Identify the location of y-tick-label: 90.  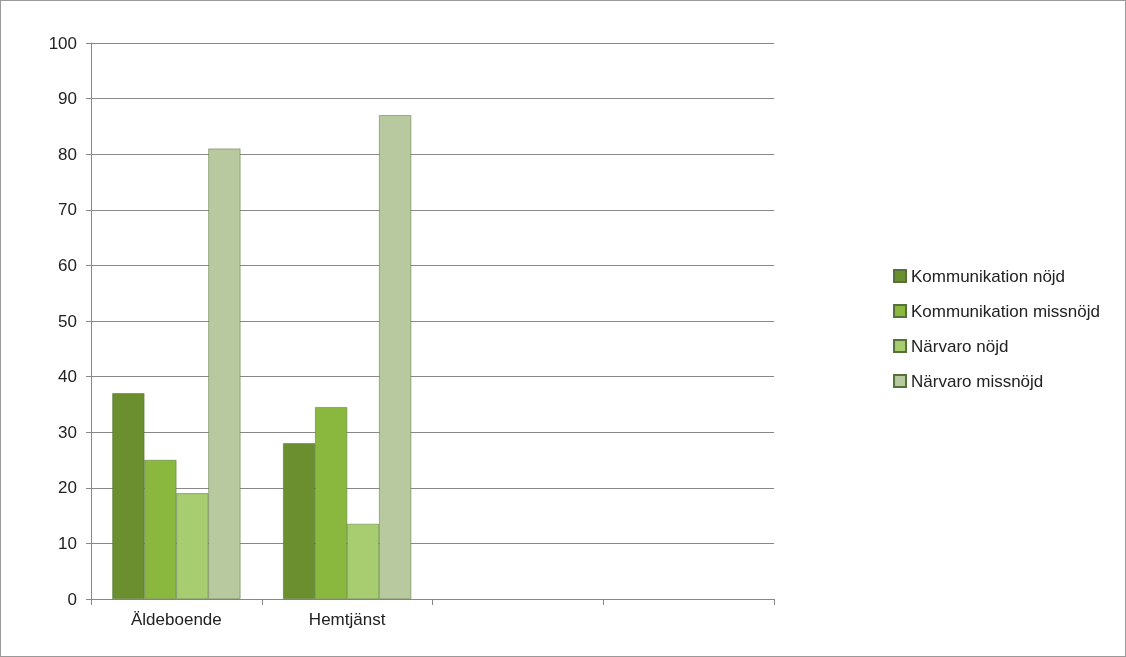
(67, 99).